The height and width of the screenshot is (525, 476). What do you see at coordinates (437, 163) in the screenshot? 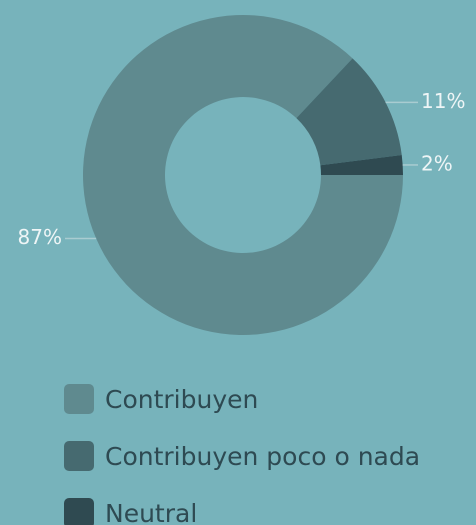
I see `value-label: 2%` at bounding box center [437, 163].